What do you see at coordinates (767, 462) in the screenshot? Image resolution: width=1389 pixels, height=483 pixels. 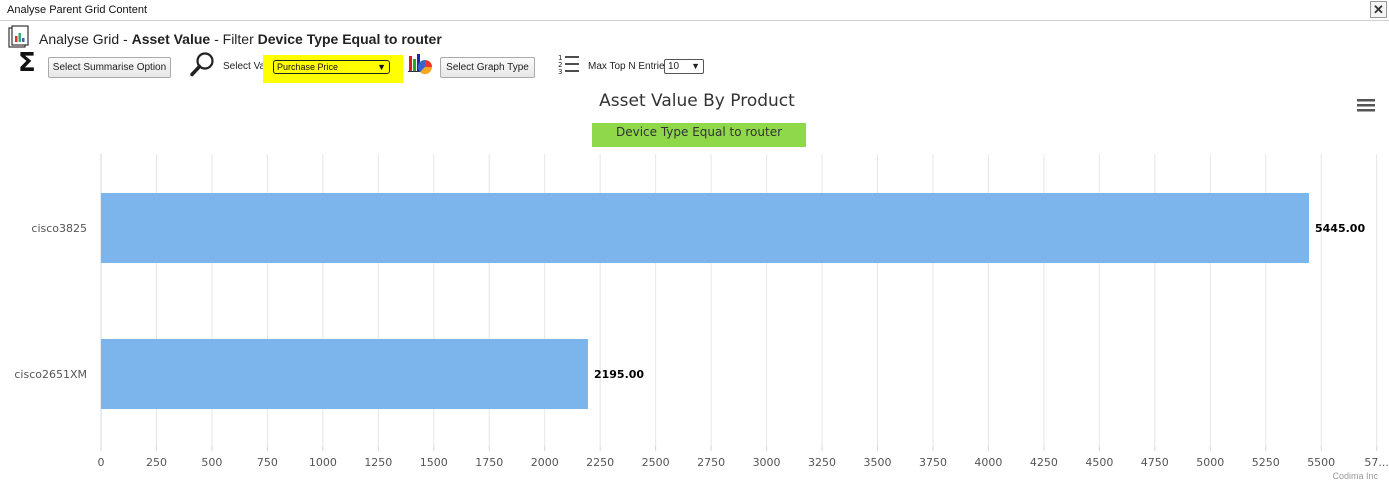 I see `x-tick-label: 3000` at bounding box center [767, 462].